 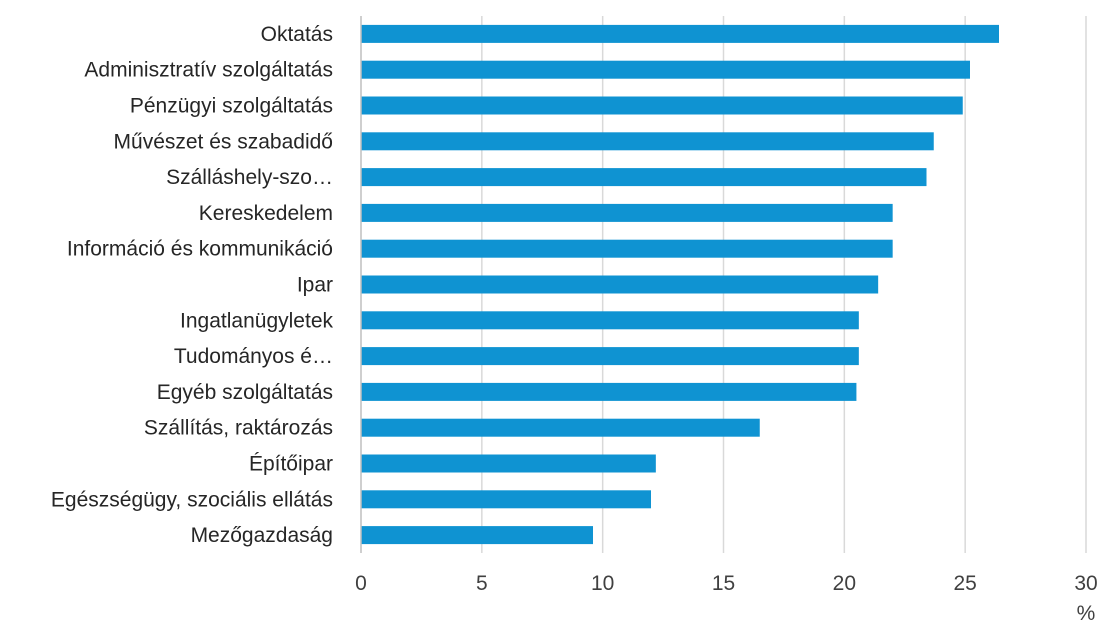 What do you see at coordinates (1086, 613) in the screenshot?
I see `x-axis-unit-label: %` at bounding box center [1086, 613].